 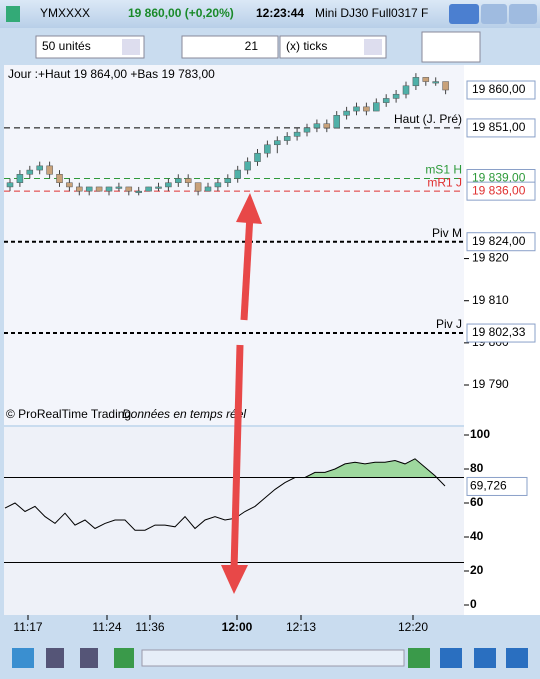 I want to click on chart-header: Jour :+Haut 19 864,00 +Bas 19 783,00, so click(x=111, y=74).